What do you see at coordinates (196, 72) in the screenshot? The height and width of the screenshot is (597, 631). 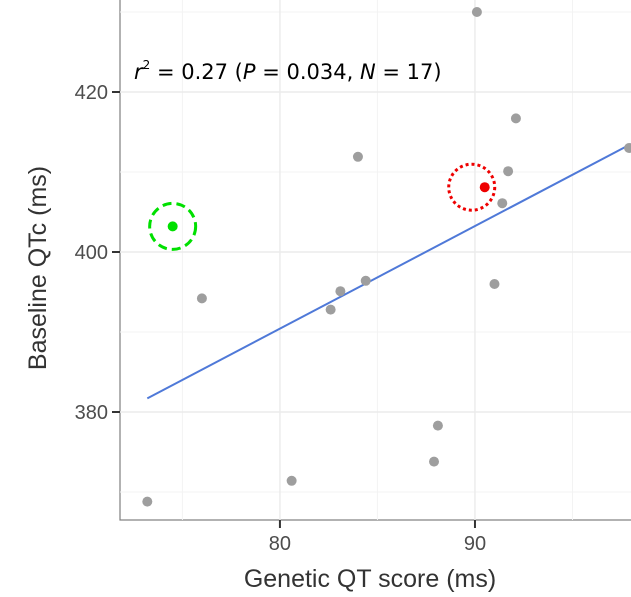 I see `r-value: = 0.27 (` at bounding box center [196, 72].